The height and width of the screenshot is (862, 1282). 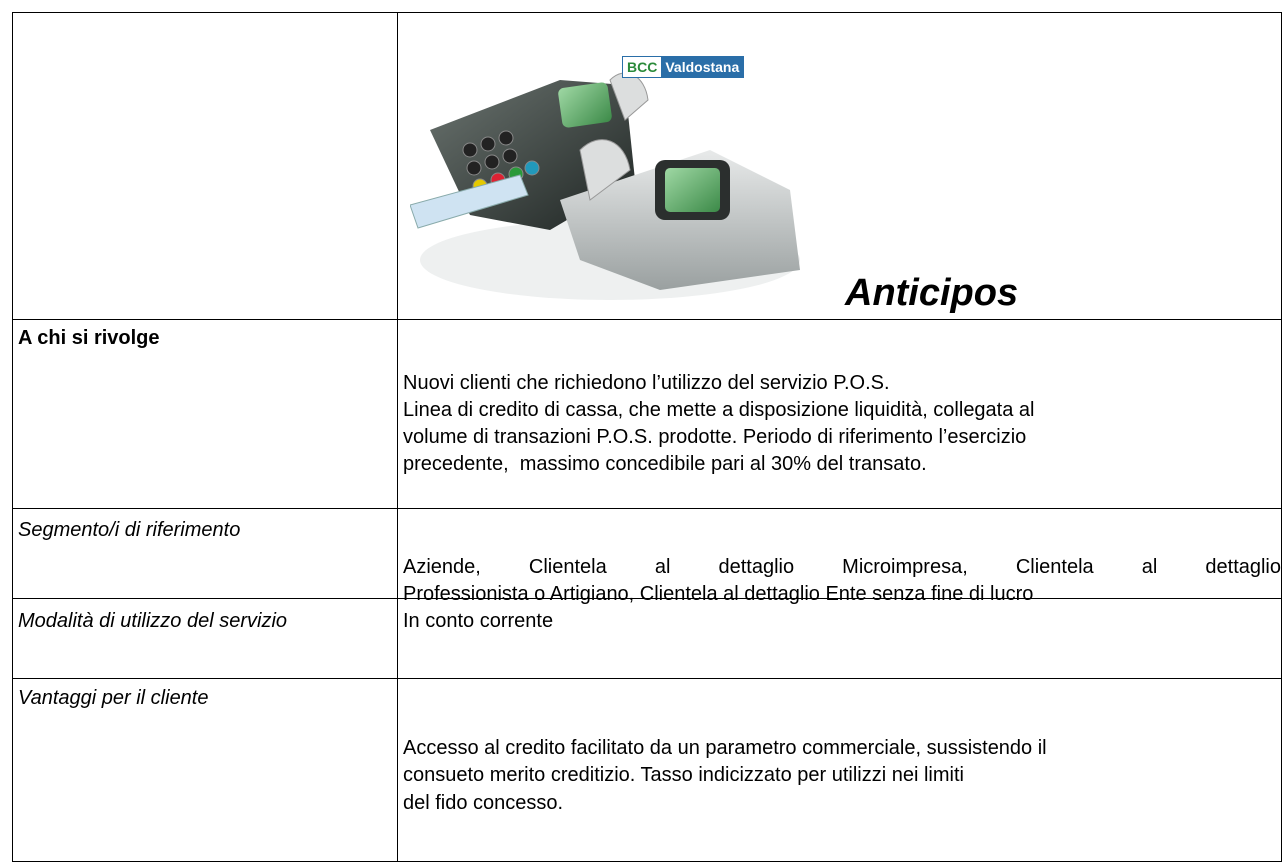 What do you see at coordinates (642, 67) in the screenshot?
I see `logo-mark: BCC` at bounding box center [642, 67].